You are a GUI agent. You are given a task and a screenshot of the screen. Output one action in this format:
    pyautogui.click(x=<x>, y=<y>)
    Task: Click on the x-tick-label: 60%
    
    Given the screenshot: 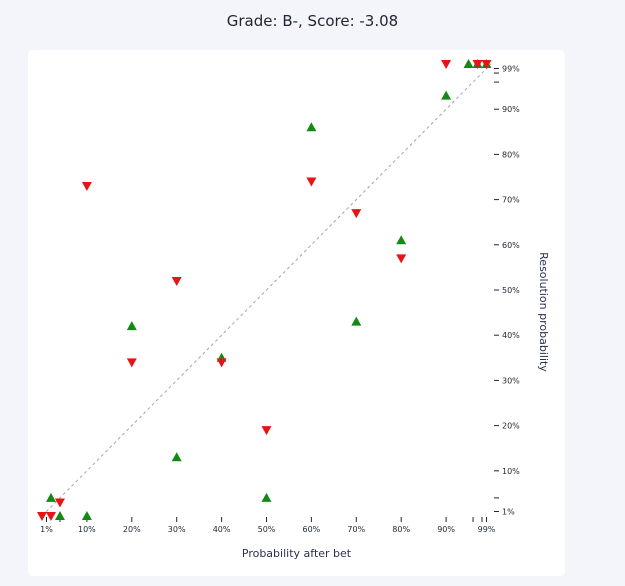 What is the action you would take?
    pyautogui.click(x=312, y=529)
    